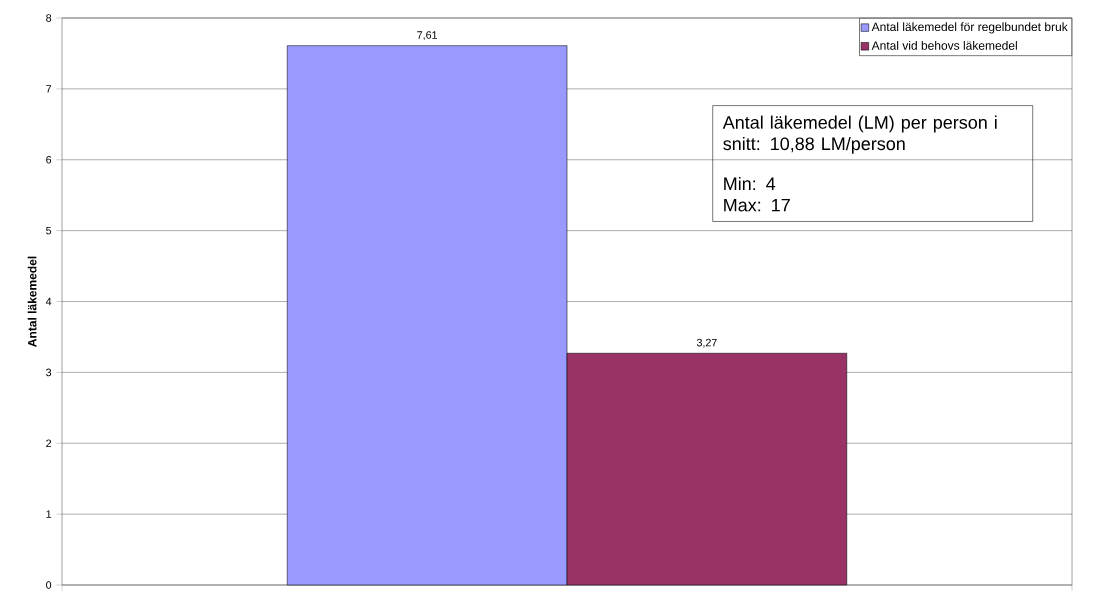  Describe the element at coordinates (969, 28) in the screenshot. I see `legend-label: Antal läkemedel för regelbundet bruk` at that location.